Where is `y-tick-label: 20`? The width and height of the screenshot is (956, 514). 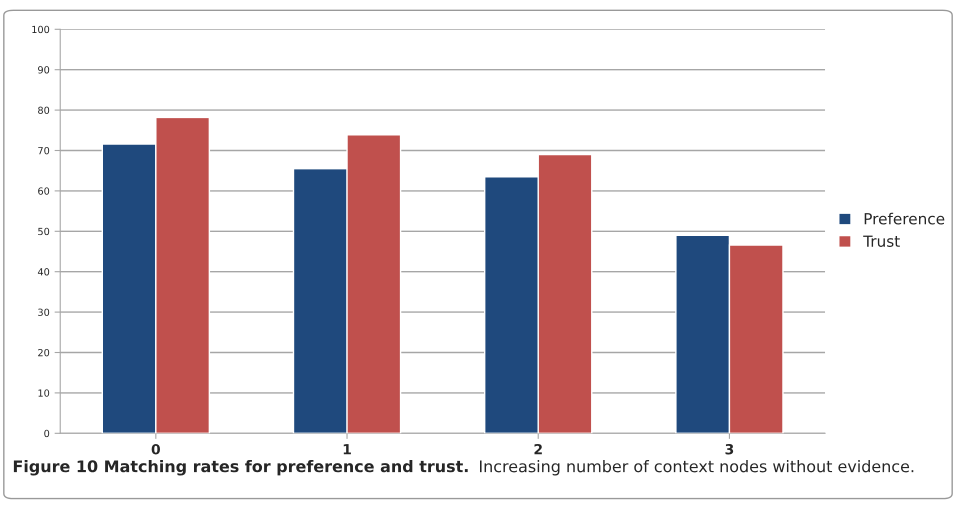 y-tick-label: 20 is located at coordinates (44, 352).